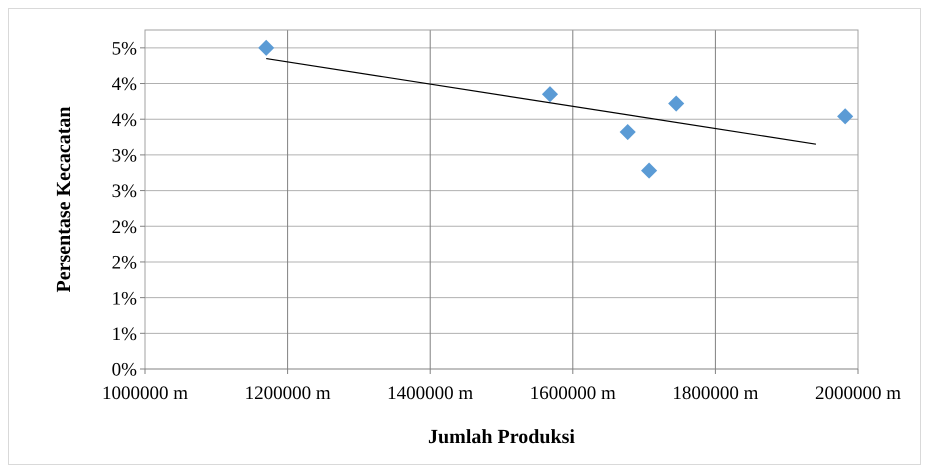 The width and height of the screenshot is (929, 473). I want to click on x-axis-title: Jumlah Produksi, so click(502, 437).